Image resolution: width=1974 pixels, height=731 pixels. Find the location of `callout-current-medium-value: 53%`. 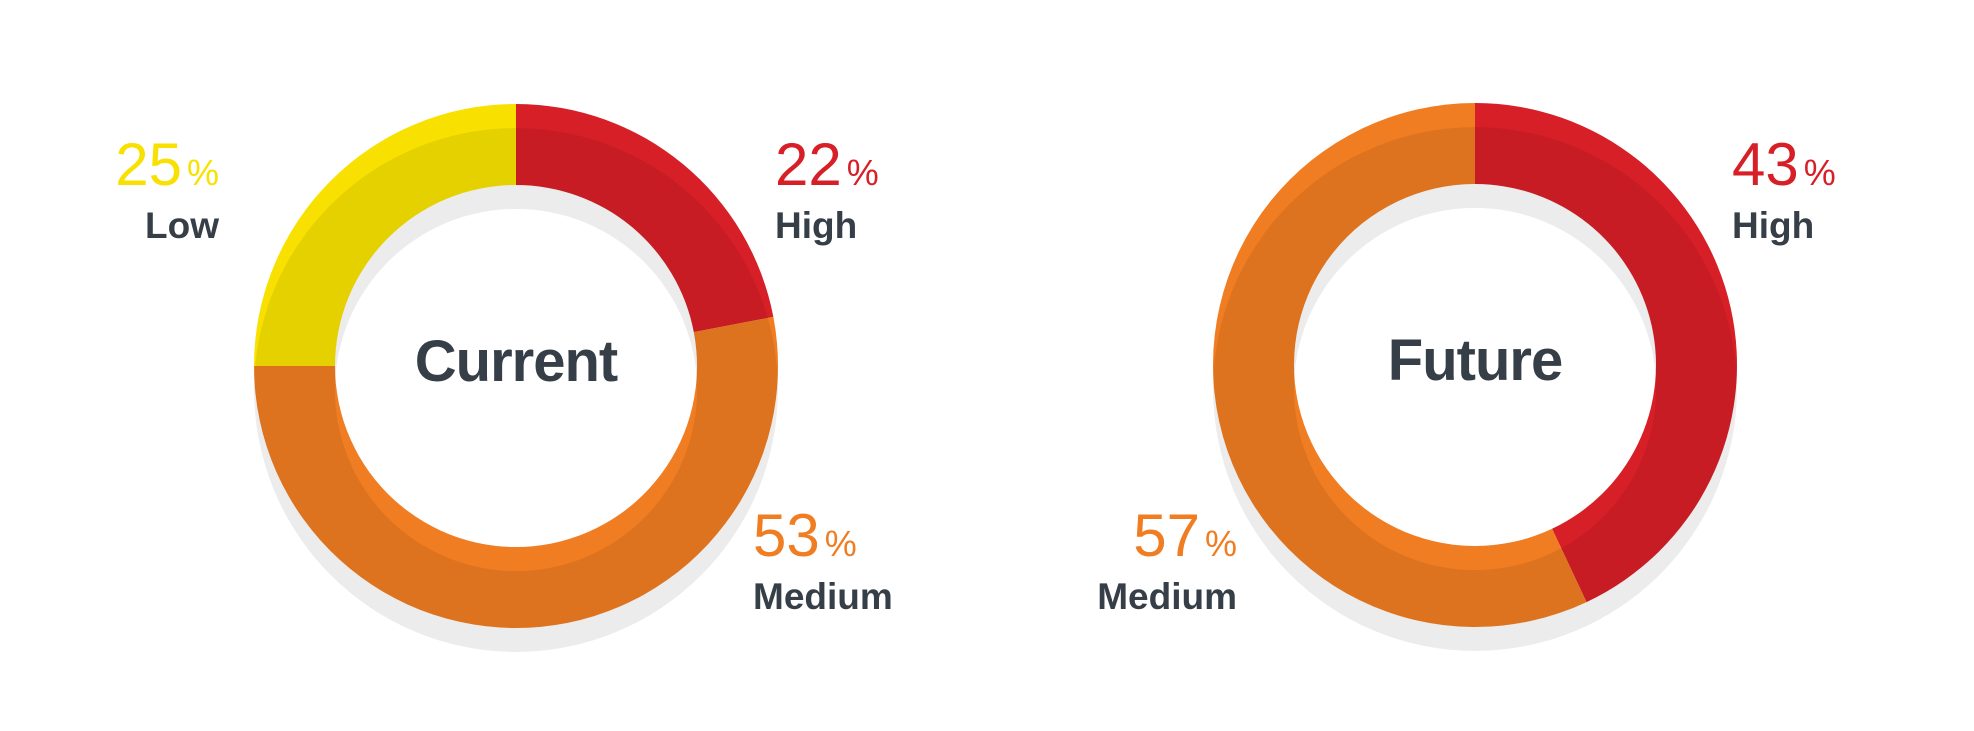

callout-current-medium-value: 53% is located at coordinates (805, 540).